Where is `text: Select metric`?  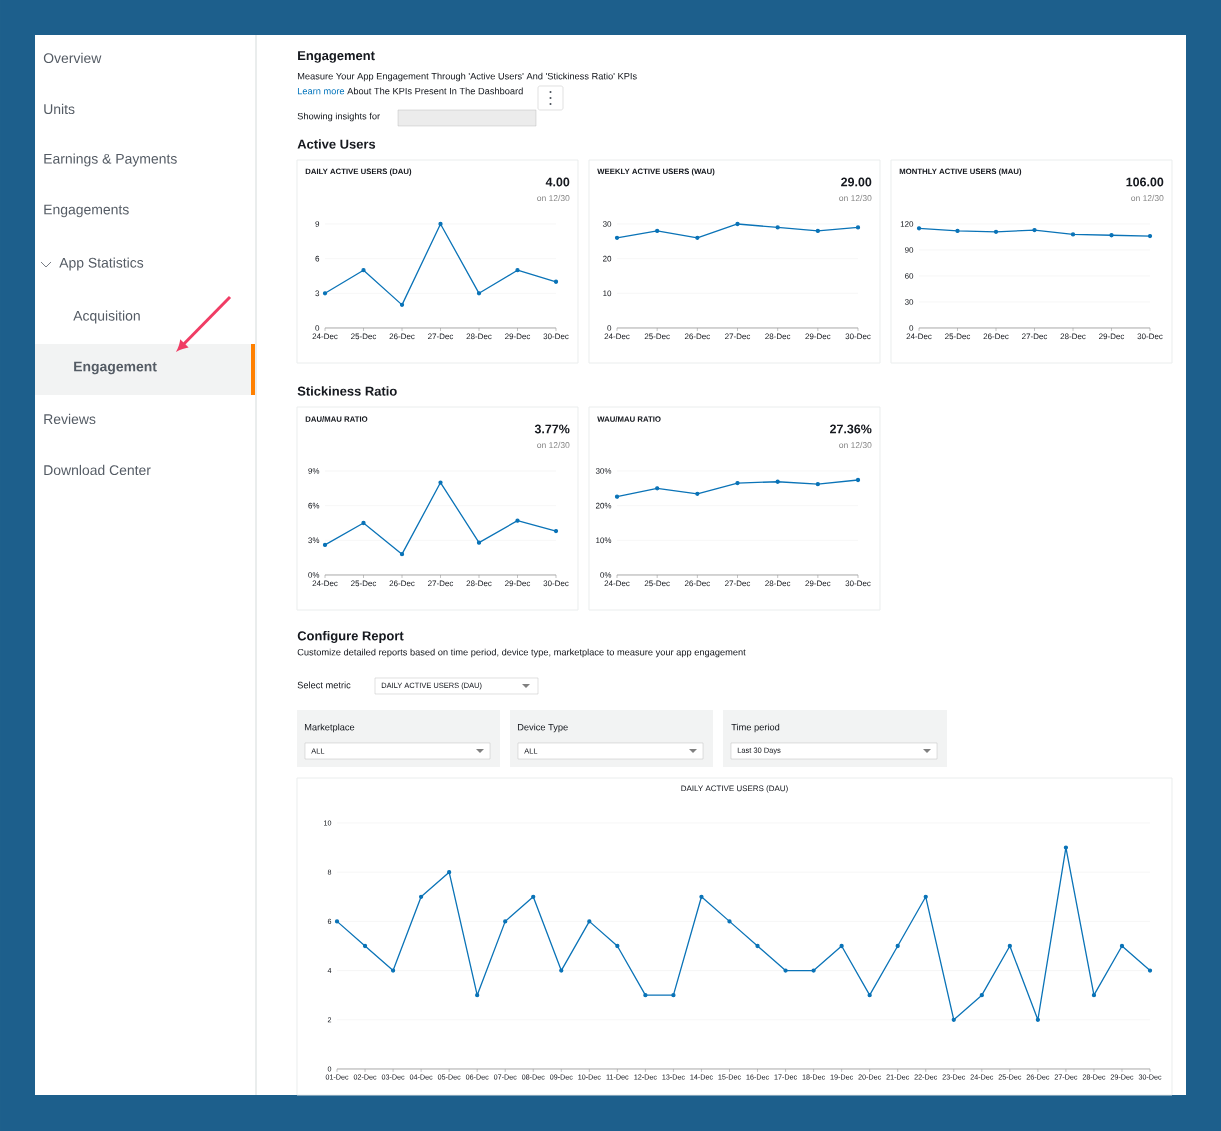
text: Select metric is located at coordinates (324, 685).